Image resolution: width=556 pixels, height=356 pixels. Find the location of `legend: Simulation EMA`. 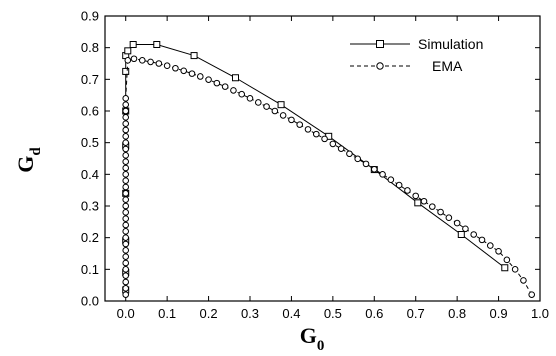

legend: Simulation EMA is located at coordinates (416, 55).